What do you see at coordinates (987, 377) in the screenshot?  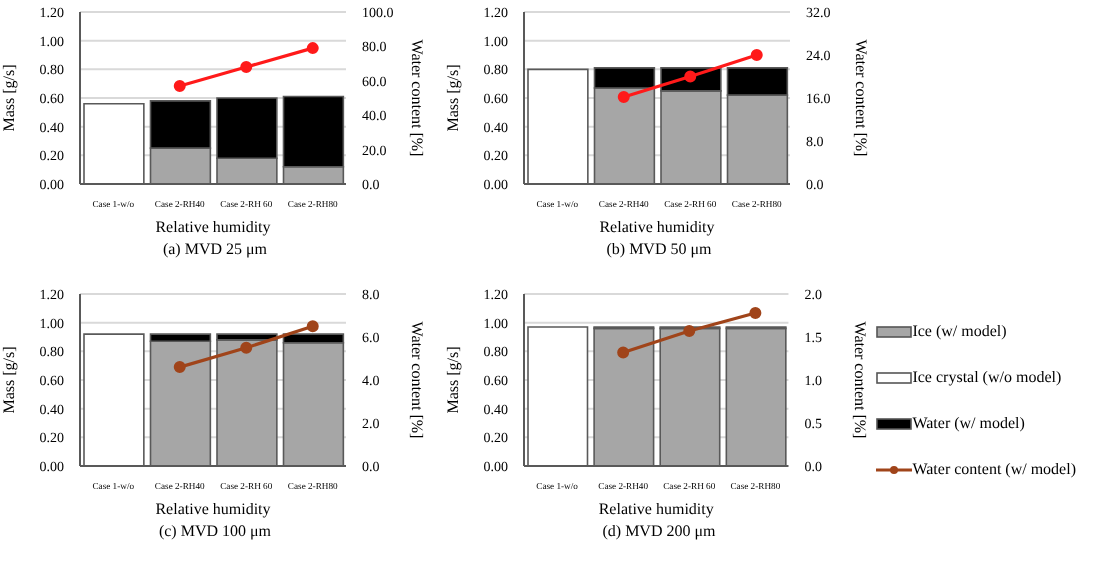 I see `legend-label: Ice crystal (w/o model)` at bounding box center [987, 377].